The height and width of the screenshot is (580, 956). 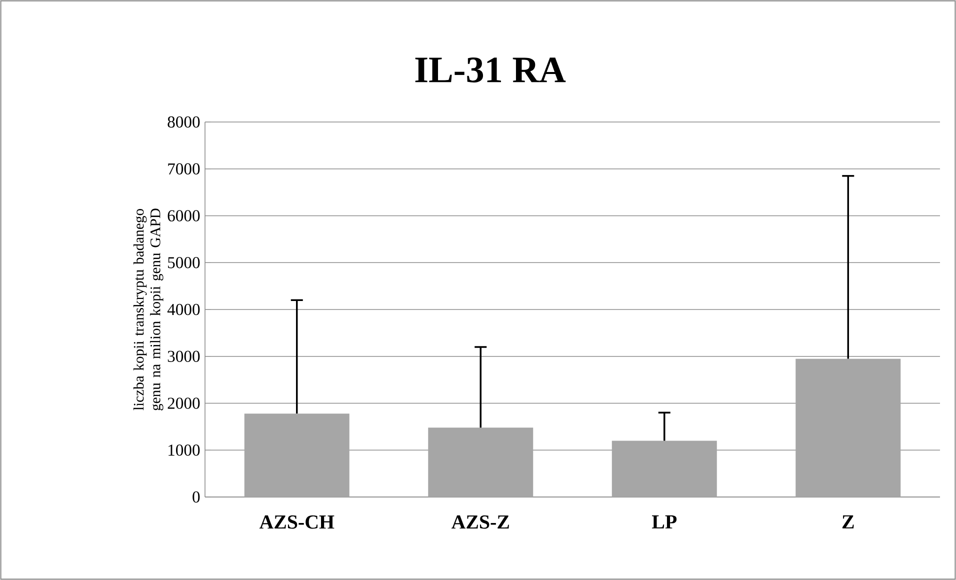 What do you see at coordinates (184, 122) in the screenshot?
I see `y-tick-label: 8000` at bounding box center [184, 122].